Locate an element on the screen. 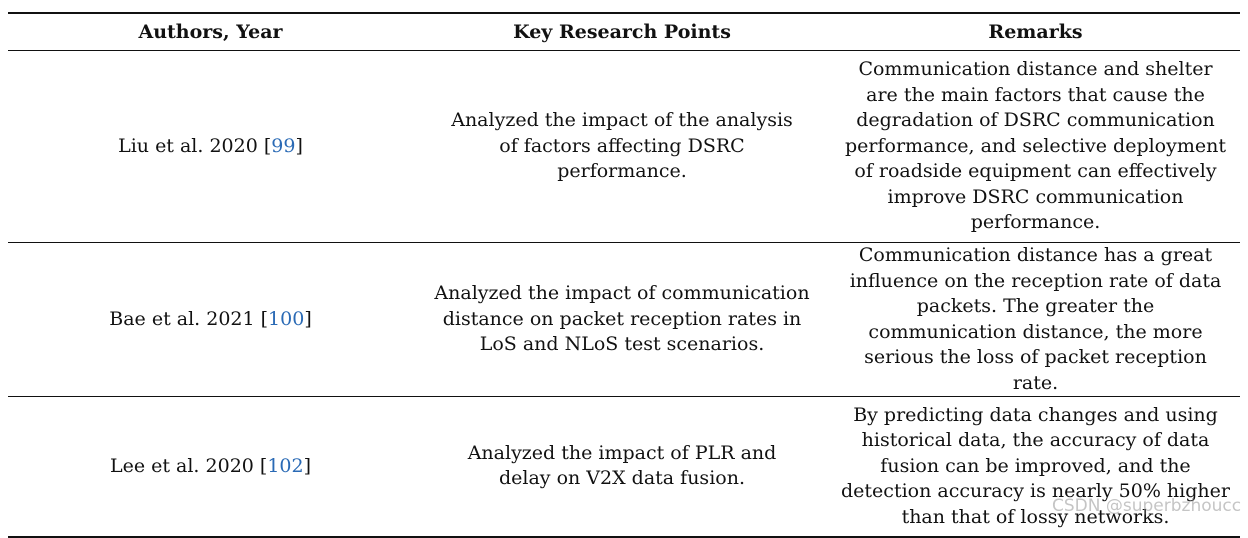  author-text: Lee et al. 2020 [ is located at coordinates (188, 465).